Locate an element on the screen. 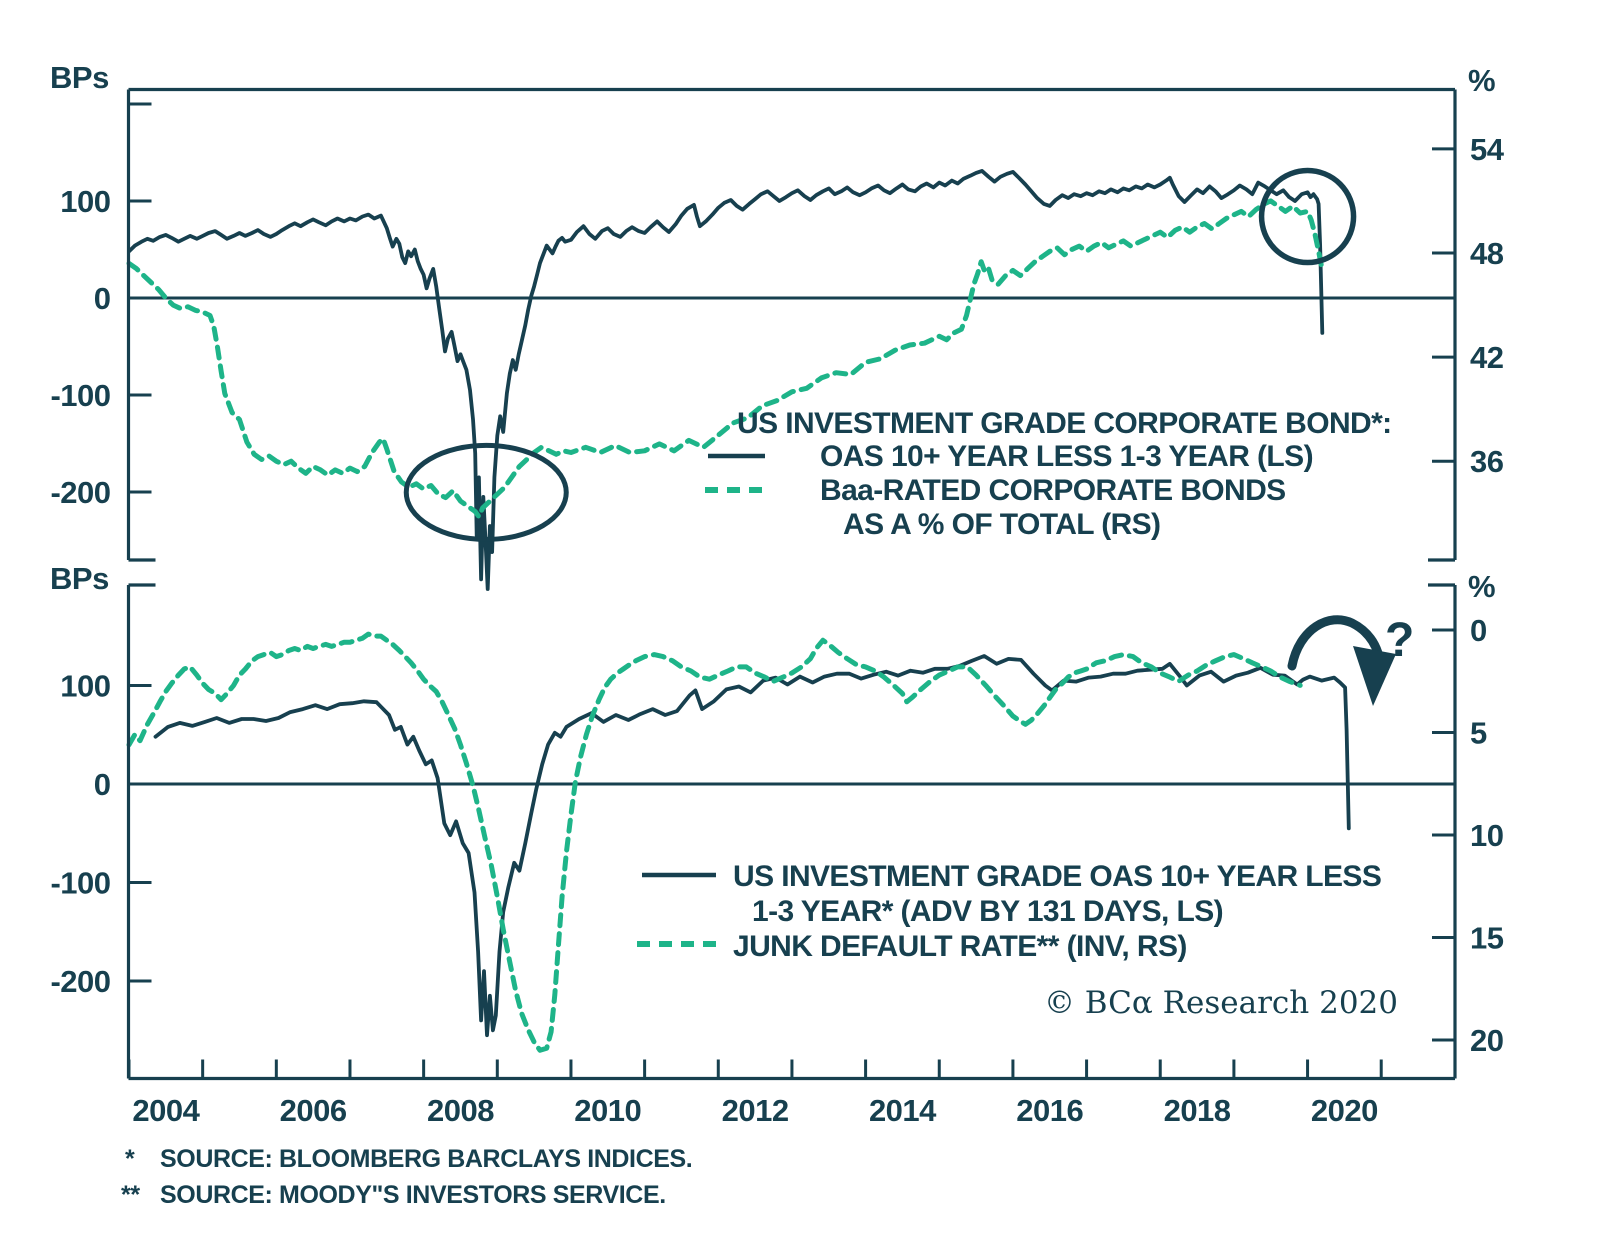  footnote-2-text: SOURCE: MOODY"S INVESTORS SERVICE. is located at coordinates (413, 1195).